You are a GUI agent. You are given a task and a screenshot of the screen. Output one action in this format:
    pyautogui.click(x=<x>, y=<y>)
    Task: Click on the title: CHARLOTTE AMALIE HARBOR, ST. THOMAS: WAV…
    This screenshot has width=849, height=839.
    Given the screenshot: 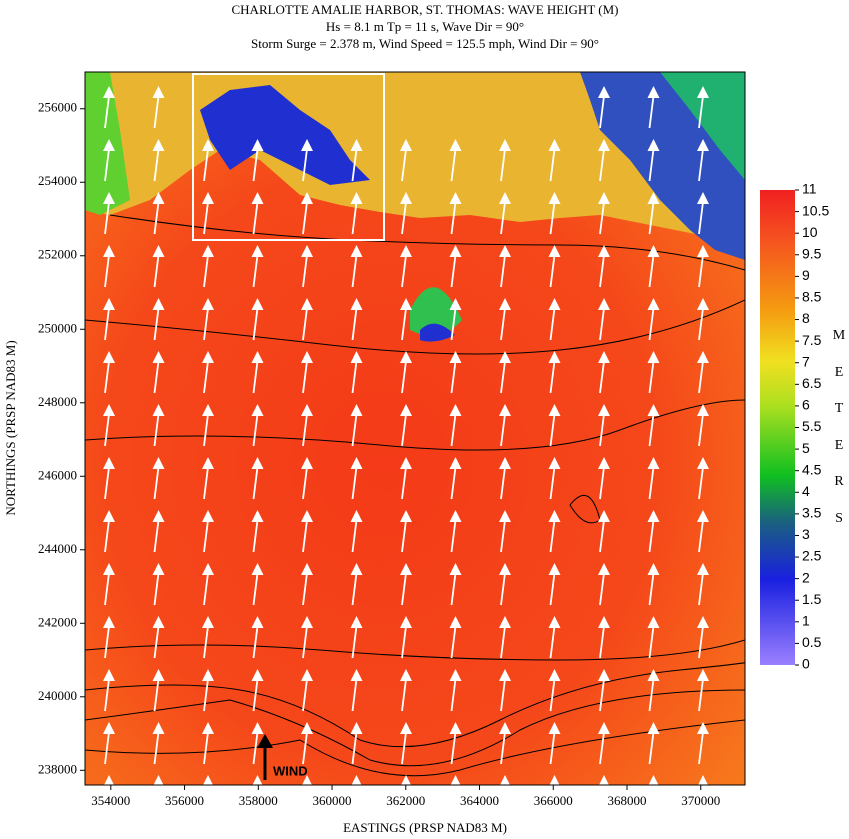 What is the action you would take?
    pyautogui.click(x=425, y=9)
    